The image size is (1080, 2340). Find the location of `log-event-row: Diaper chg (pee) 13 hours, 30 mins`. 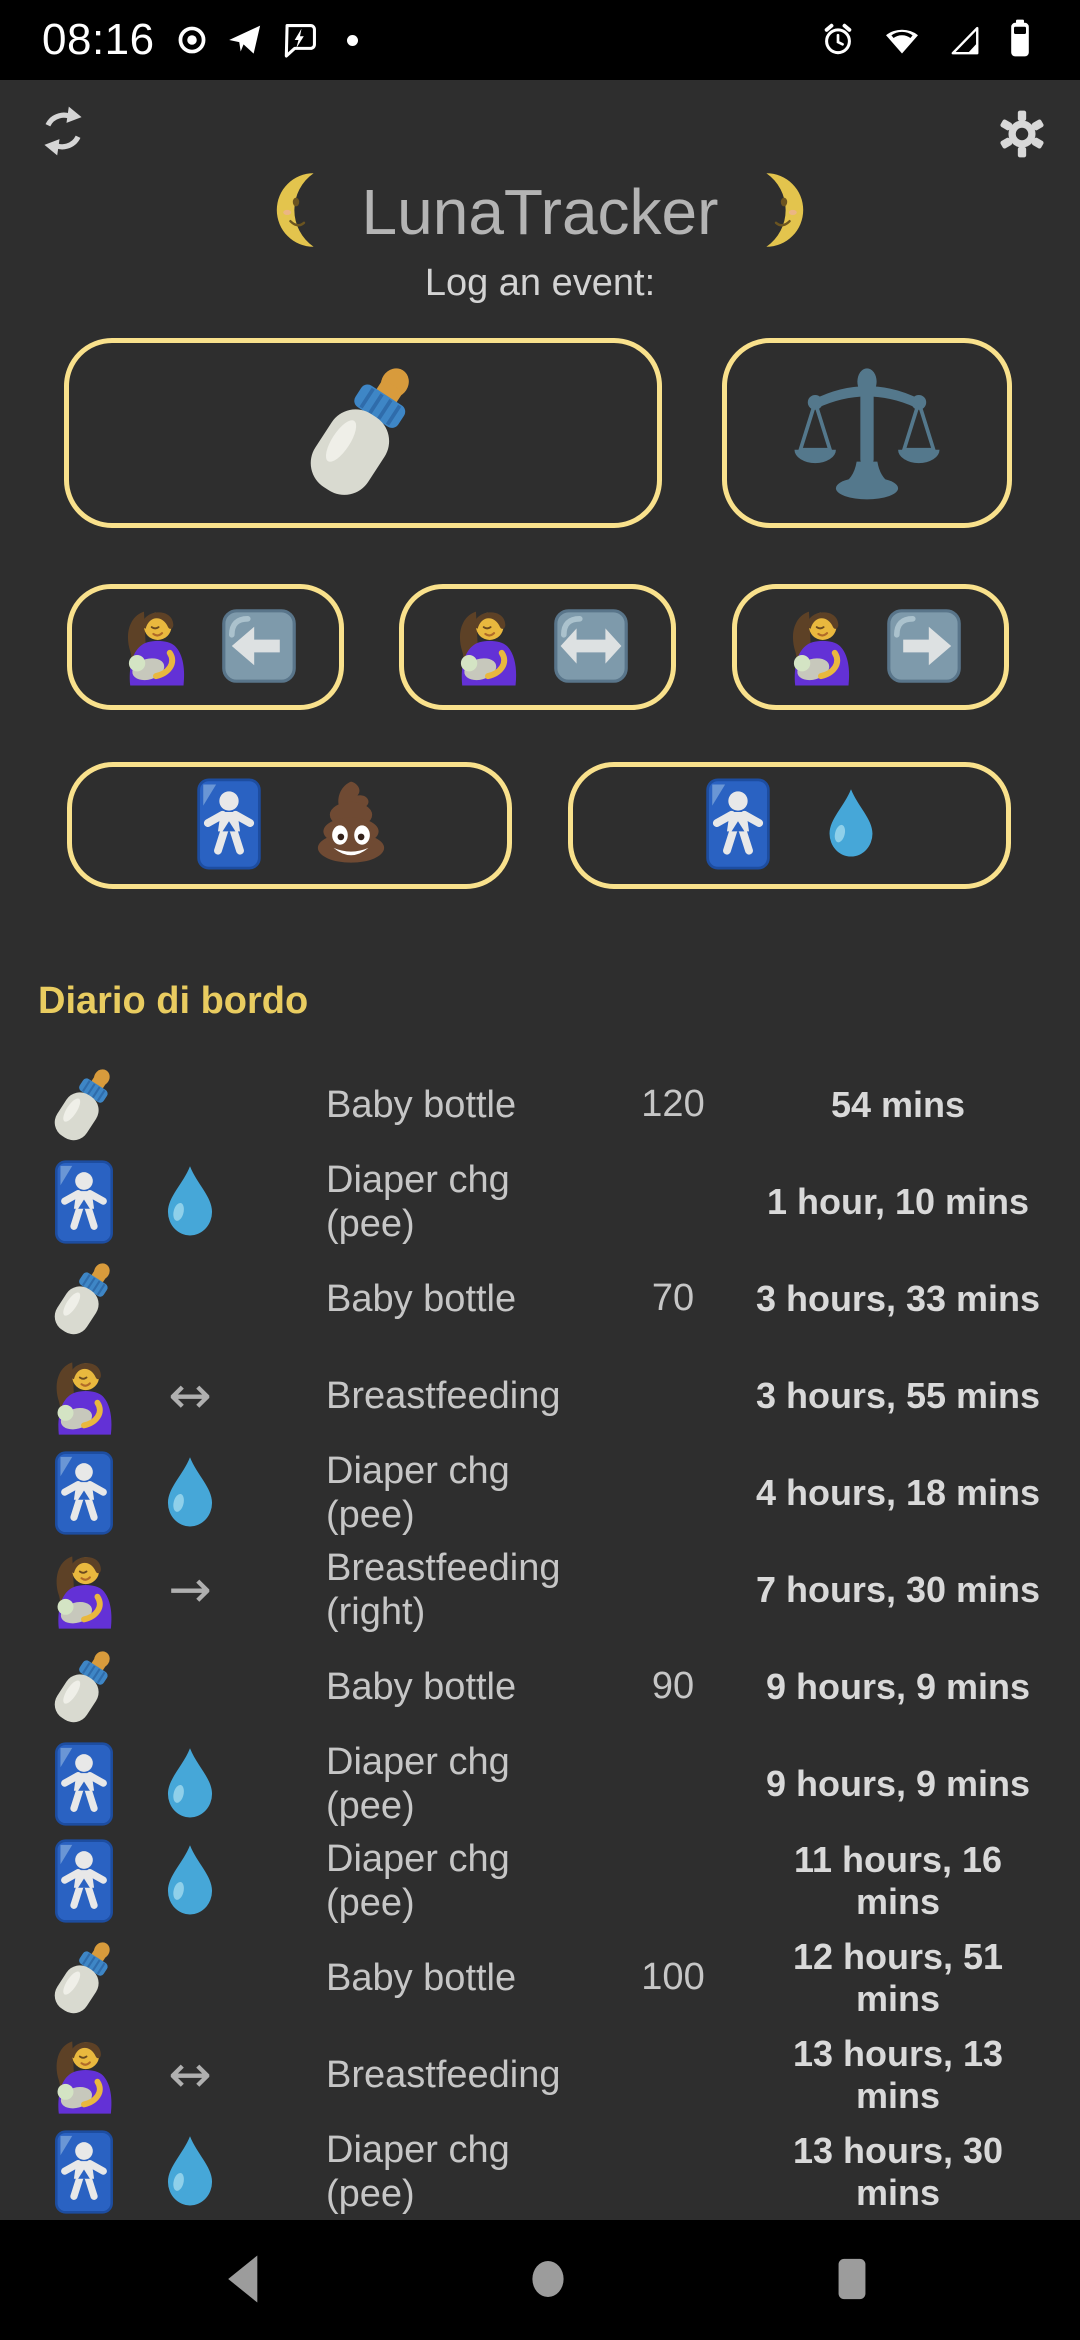

log-event-row: Diaper chg (pee) 13 hours, 30 mins is located at coordinates (540, 2171).